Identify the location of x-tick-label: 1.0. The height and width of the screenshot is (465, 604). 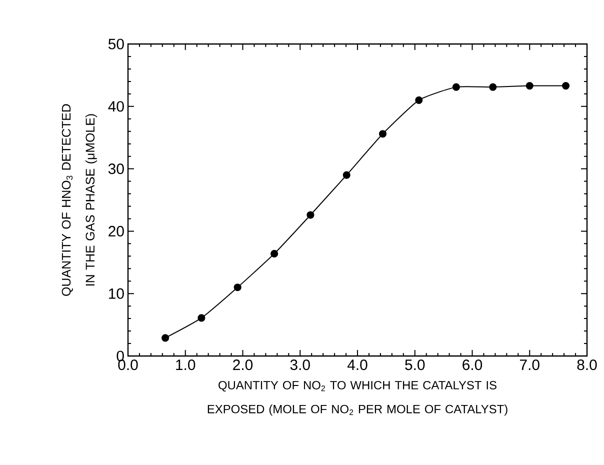
(186, 365).